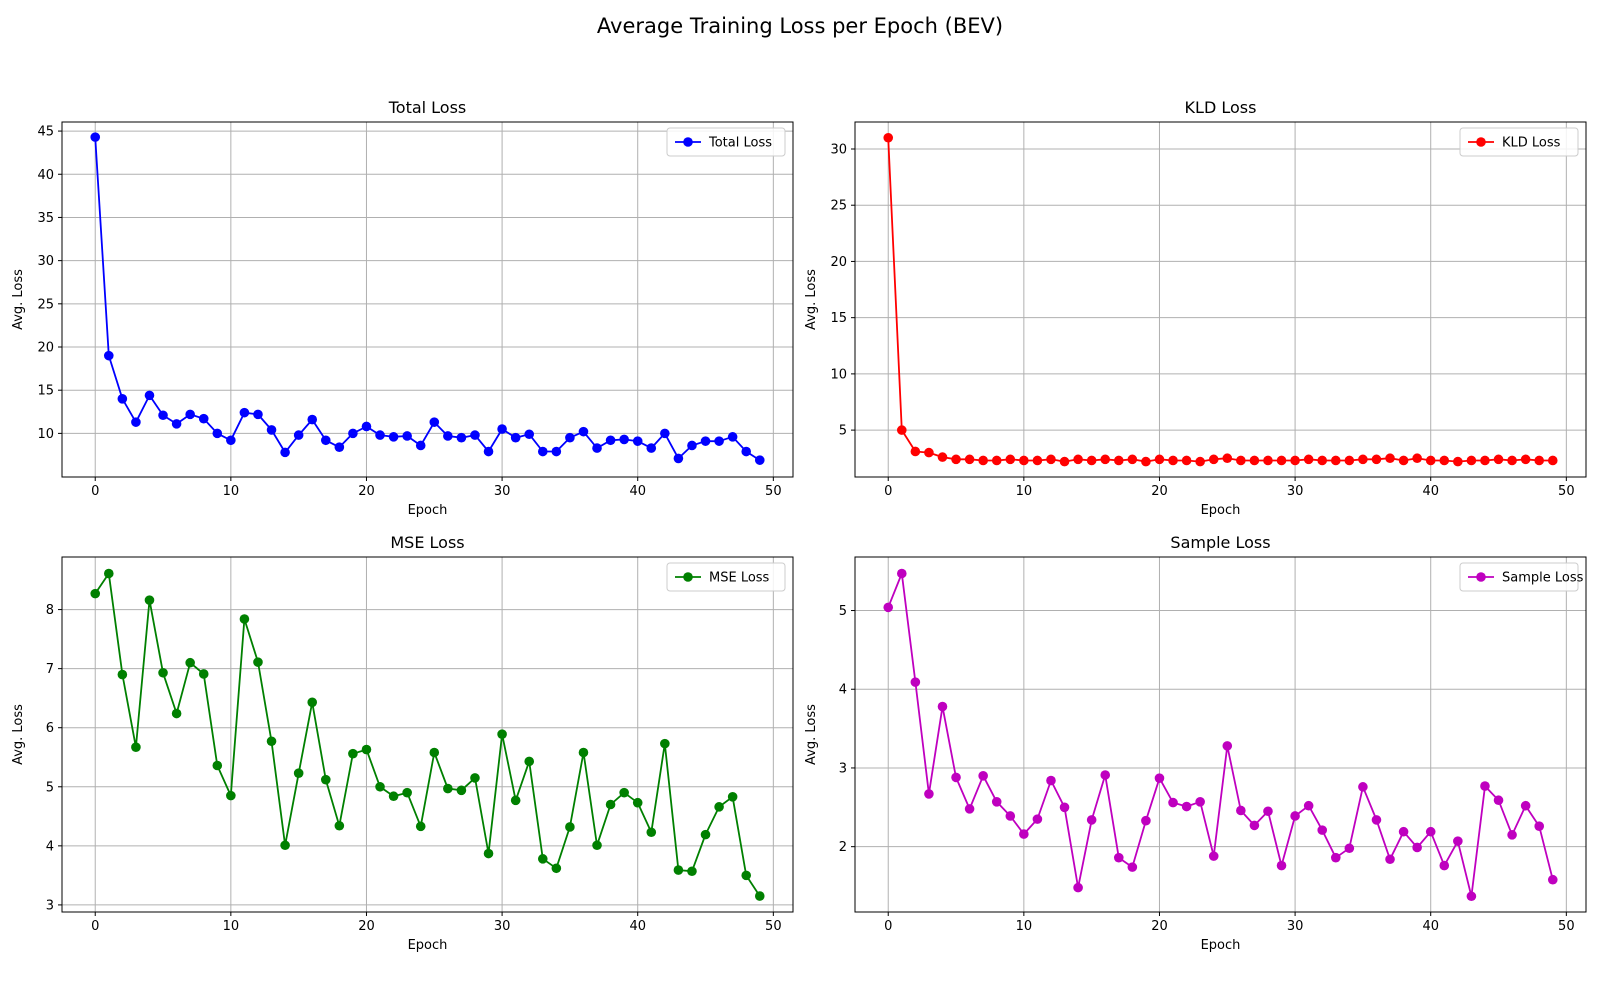 The image size is (1600, 1000). What do you see at coordinates (838, 262) in the screenshot?
I see `y-tick-label: 20` at bounding box center [838, 262].